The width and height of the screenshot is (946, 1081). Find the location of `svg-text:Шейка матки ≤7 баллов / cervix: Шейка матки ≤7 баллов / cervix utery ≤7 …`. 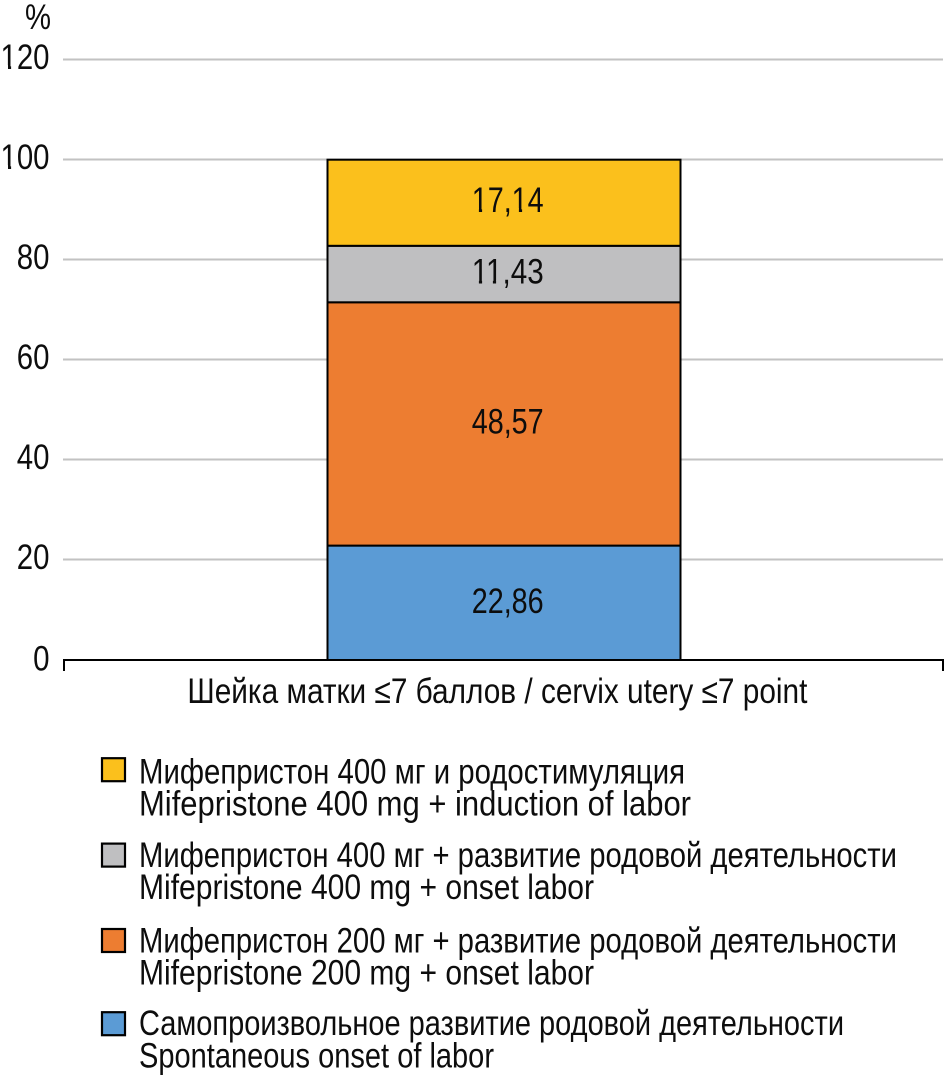

svg-text:Шейка матки ≤7 баллов / cervix: Шейка матки ≤7 баллов / cervix utery ≤7 … is located at coordinates (497, 691).